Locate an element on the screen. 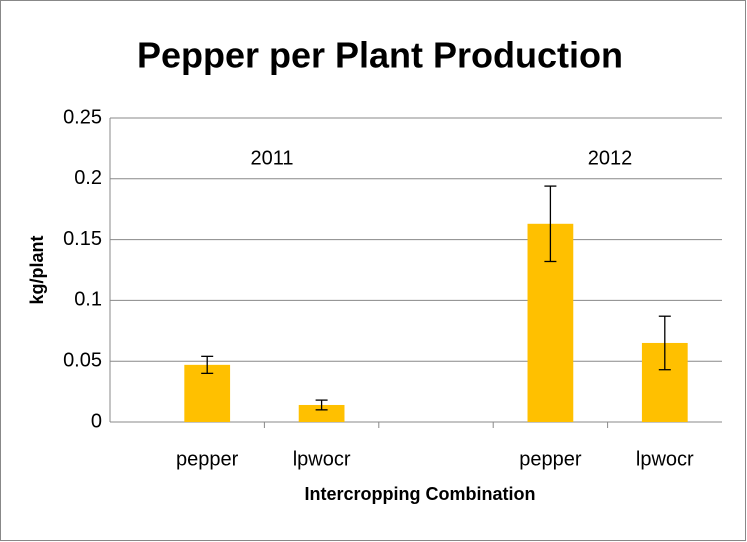  y-tick-label: 0 is located at coordinates (96, 421).